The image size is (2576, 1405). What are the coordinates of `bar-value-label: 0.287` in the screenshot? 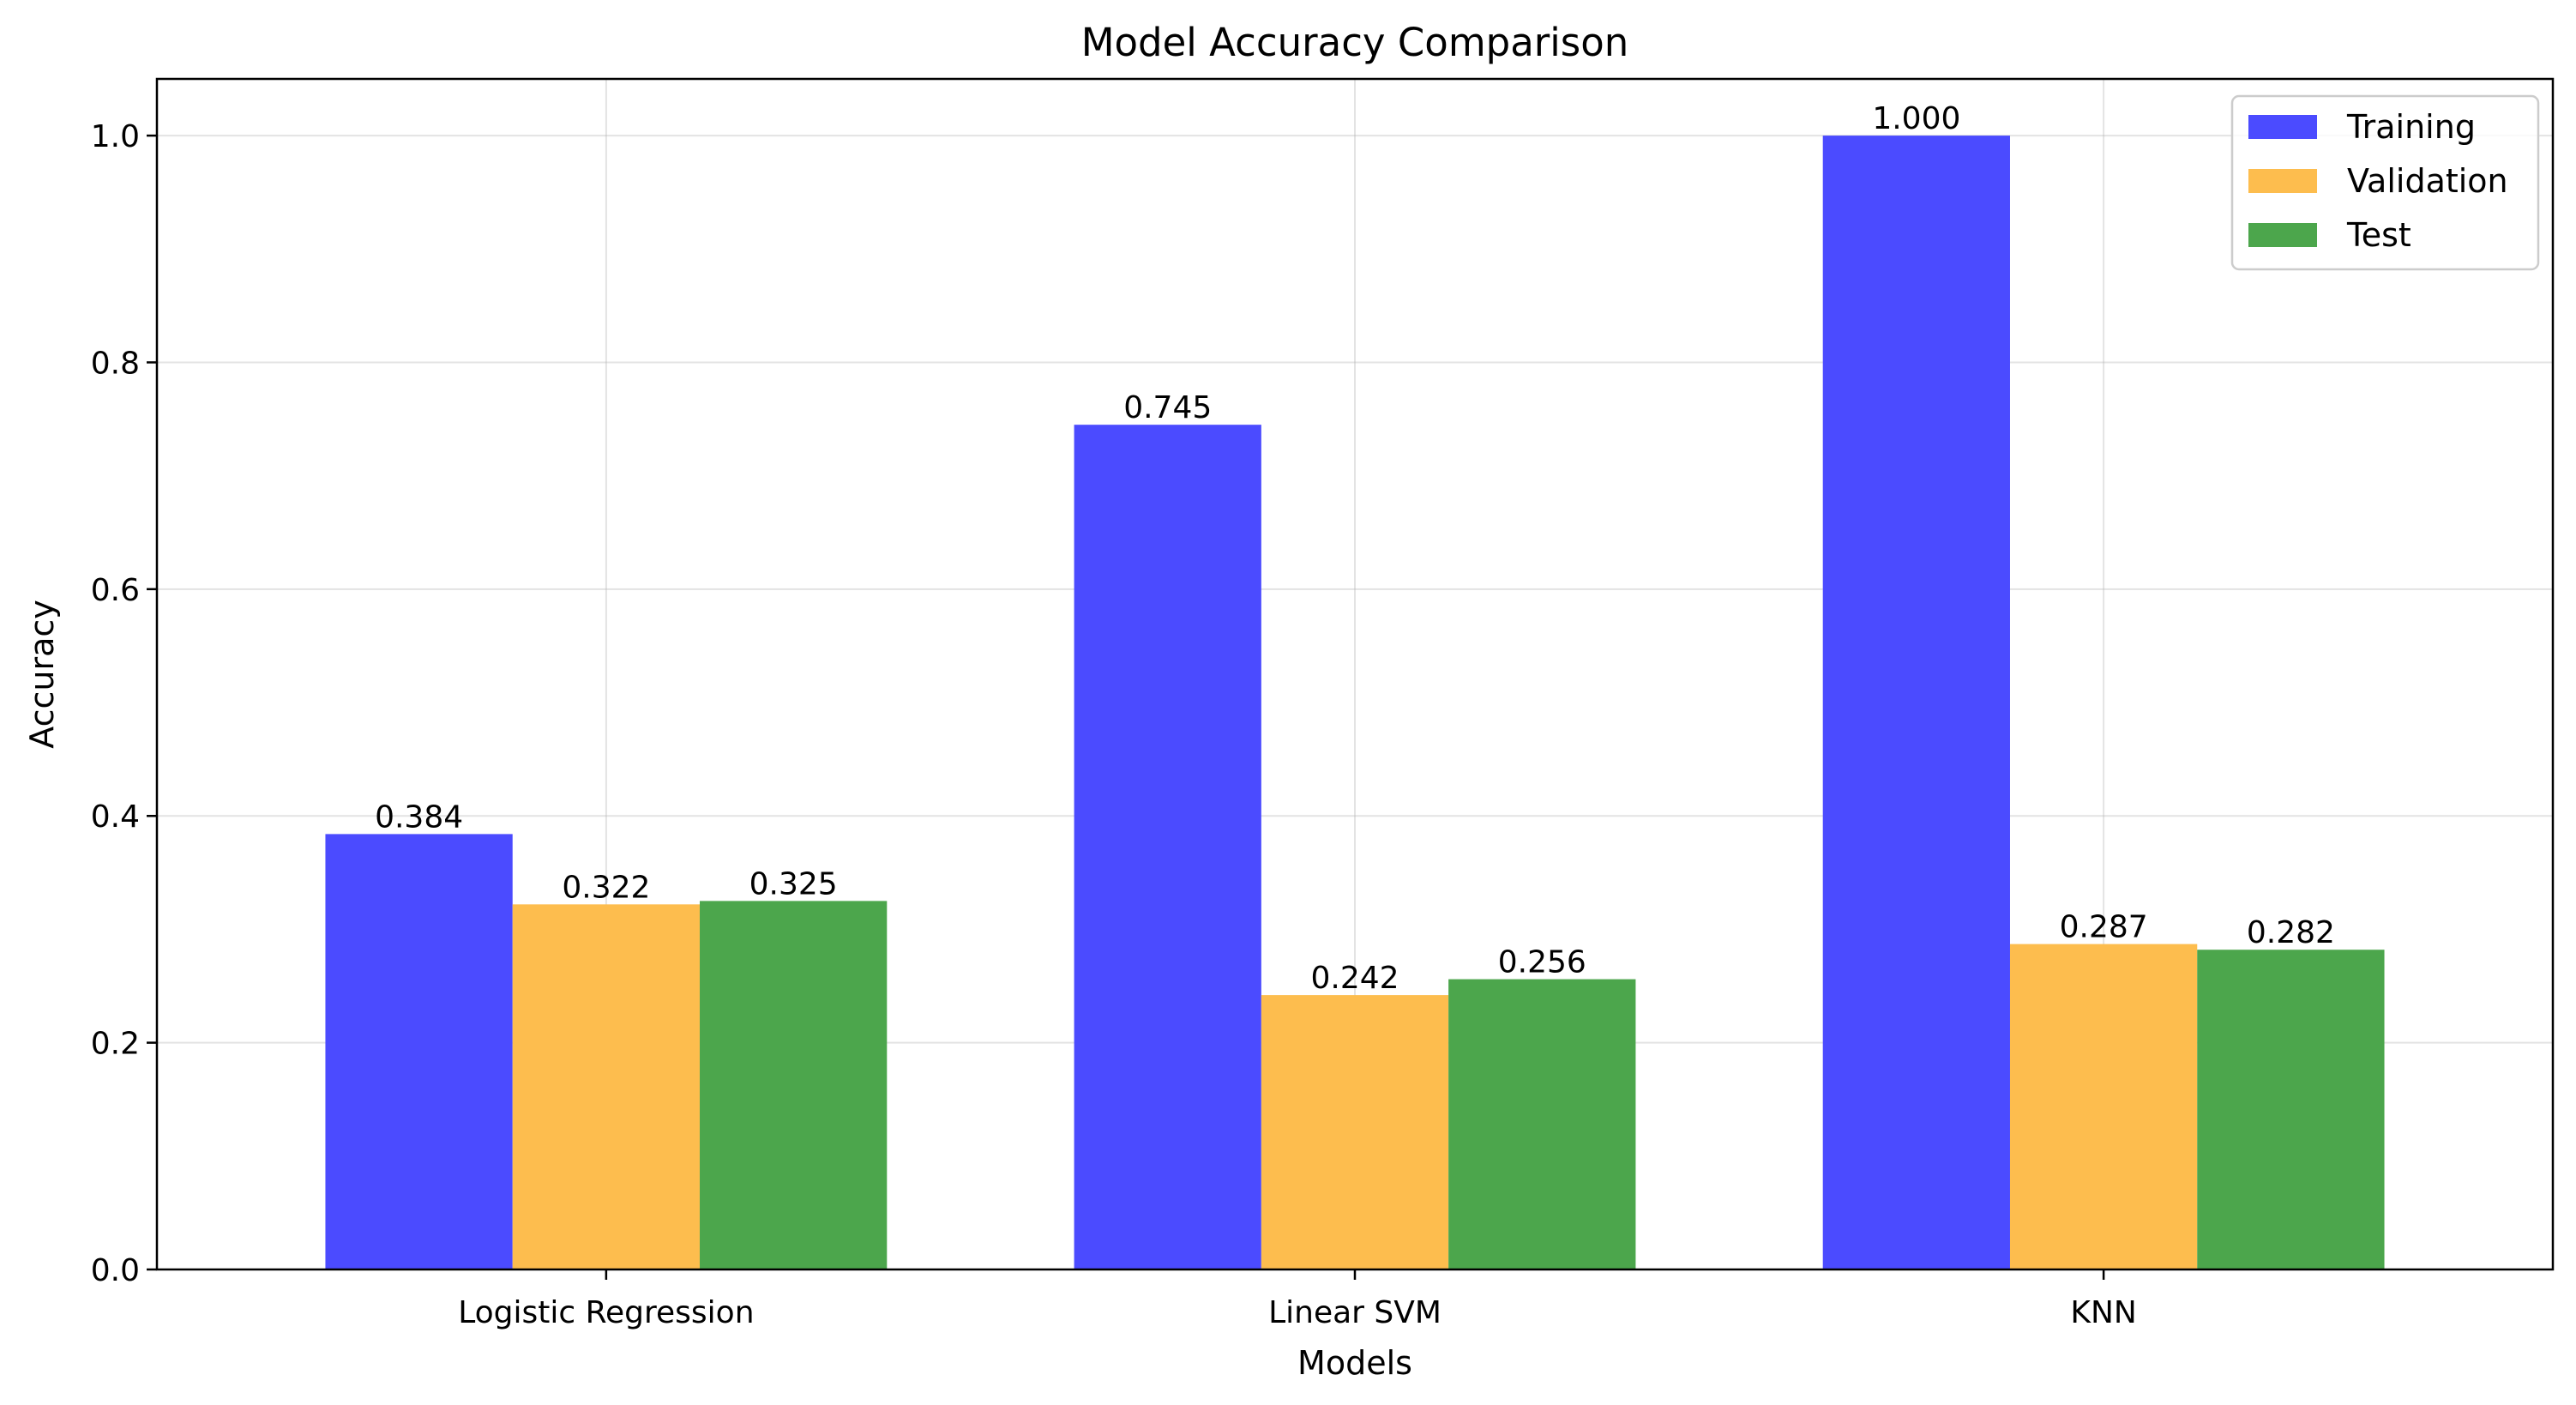 It's located at (2104, 927).